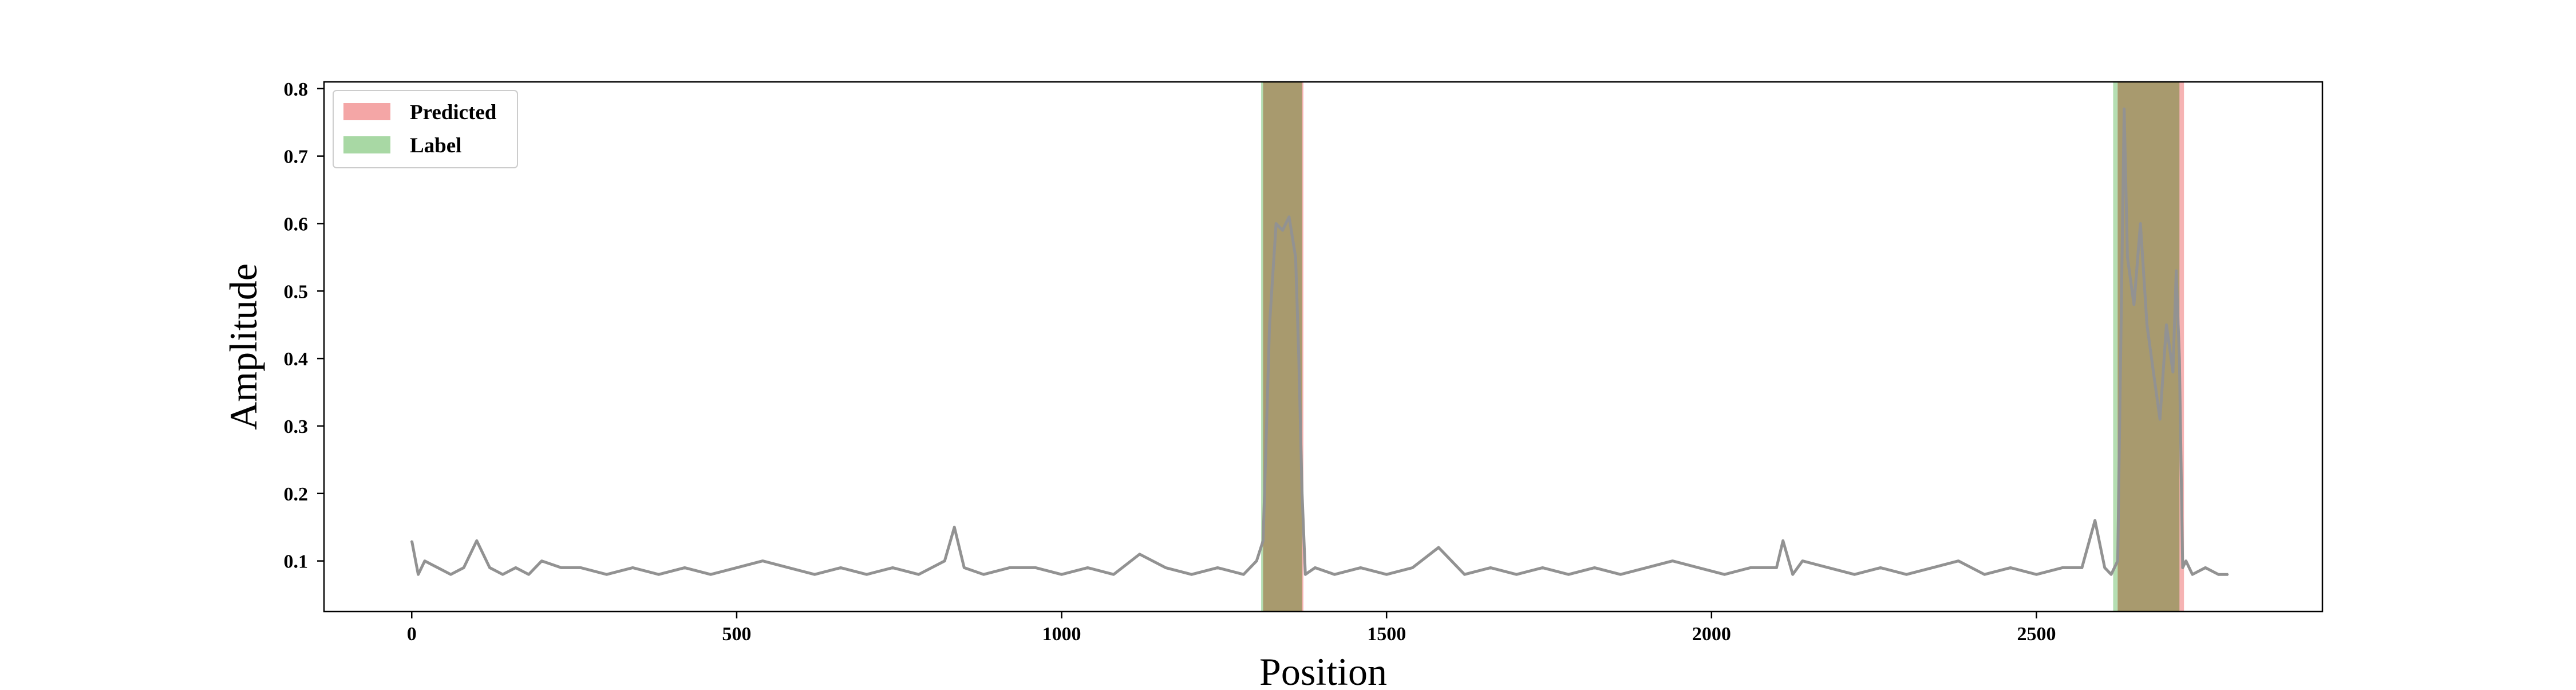 Image resolution: width=2576 pixels, height=690 pixels. What do you see at coordinates (304, 326) in the screenshot?
I see `y-axis-ticks: 0.1 0.2 0.3 0.4 0.5 0.6 0.7 0.8` at bounding box center [304, 326].